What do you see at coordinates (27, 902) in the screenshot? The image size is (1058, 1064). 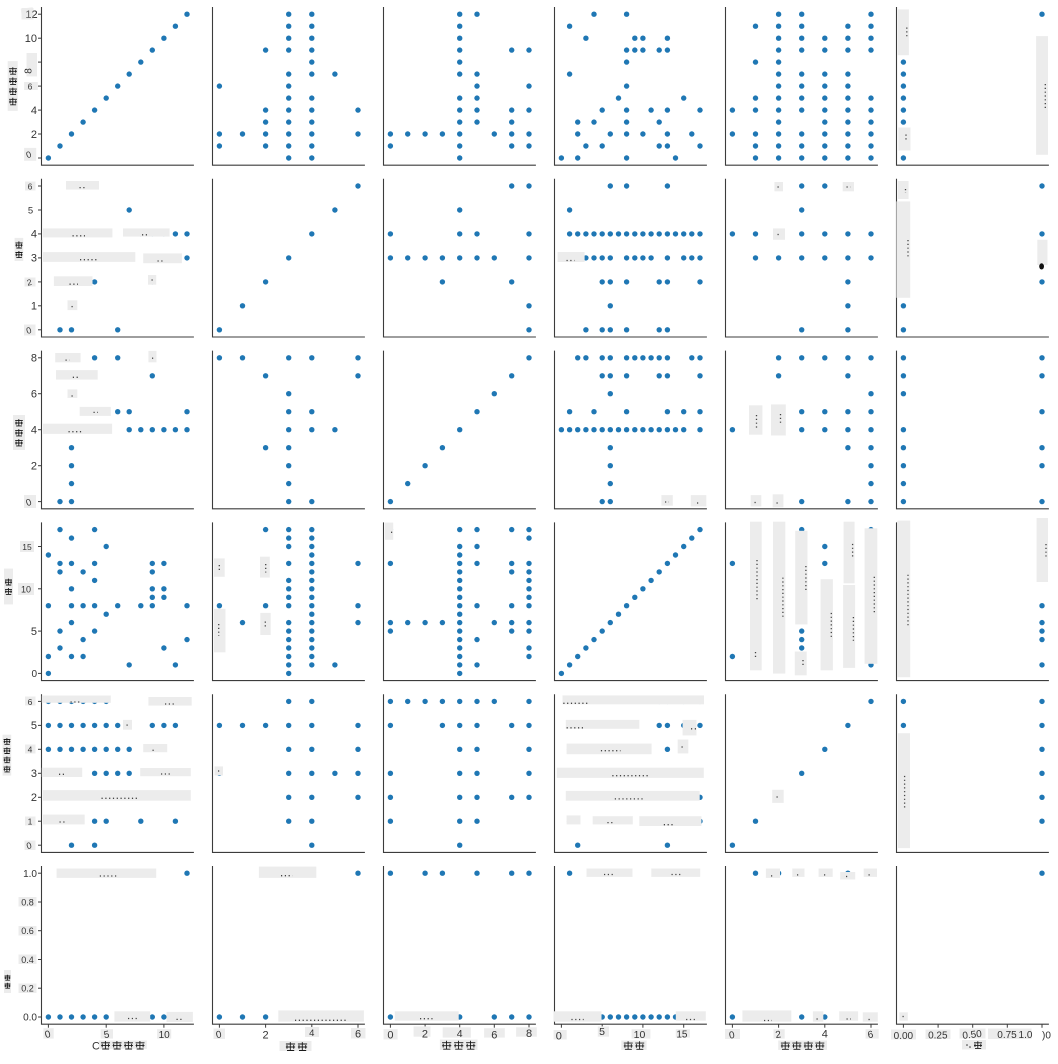 I see `svg-text: 0.8` at bounding box center [27, 902].